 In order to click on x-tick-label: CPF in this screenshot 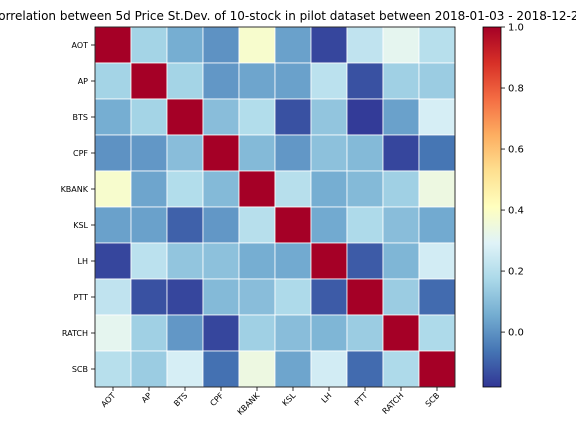, I will do `click(216, 399)`.